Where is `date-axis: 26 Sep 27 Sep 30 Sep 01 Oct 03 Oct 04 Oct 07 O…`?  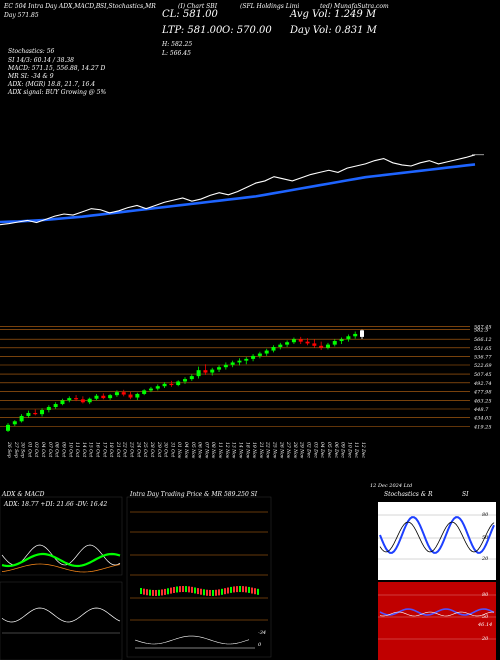 date-axis: 26 Sep 27 Sep 30 Sep 01 Oct 03 Oct 04 Oct 07 O… is located at coordinates (186, 450).